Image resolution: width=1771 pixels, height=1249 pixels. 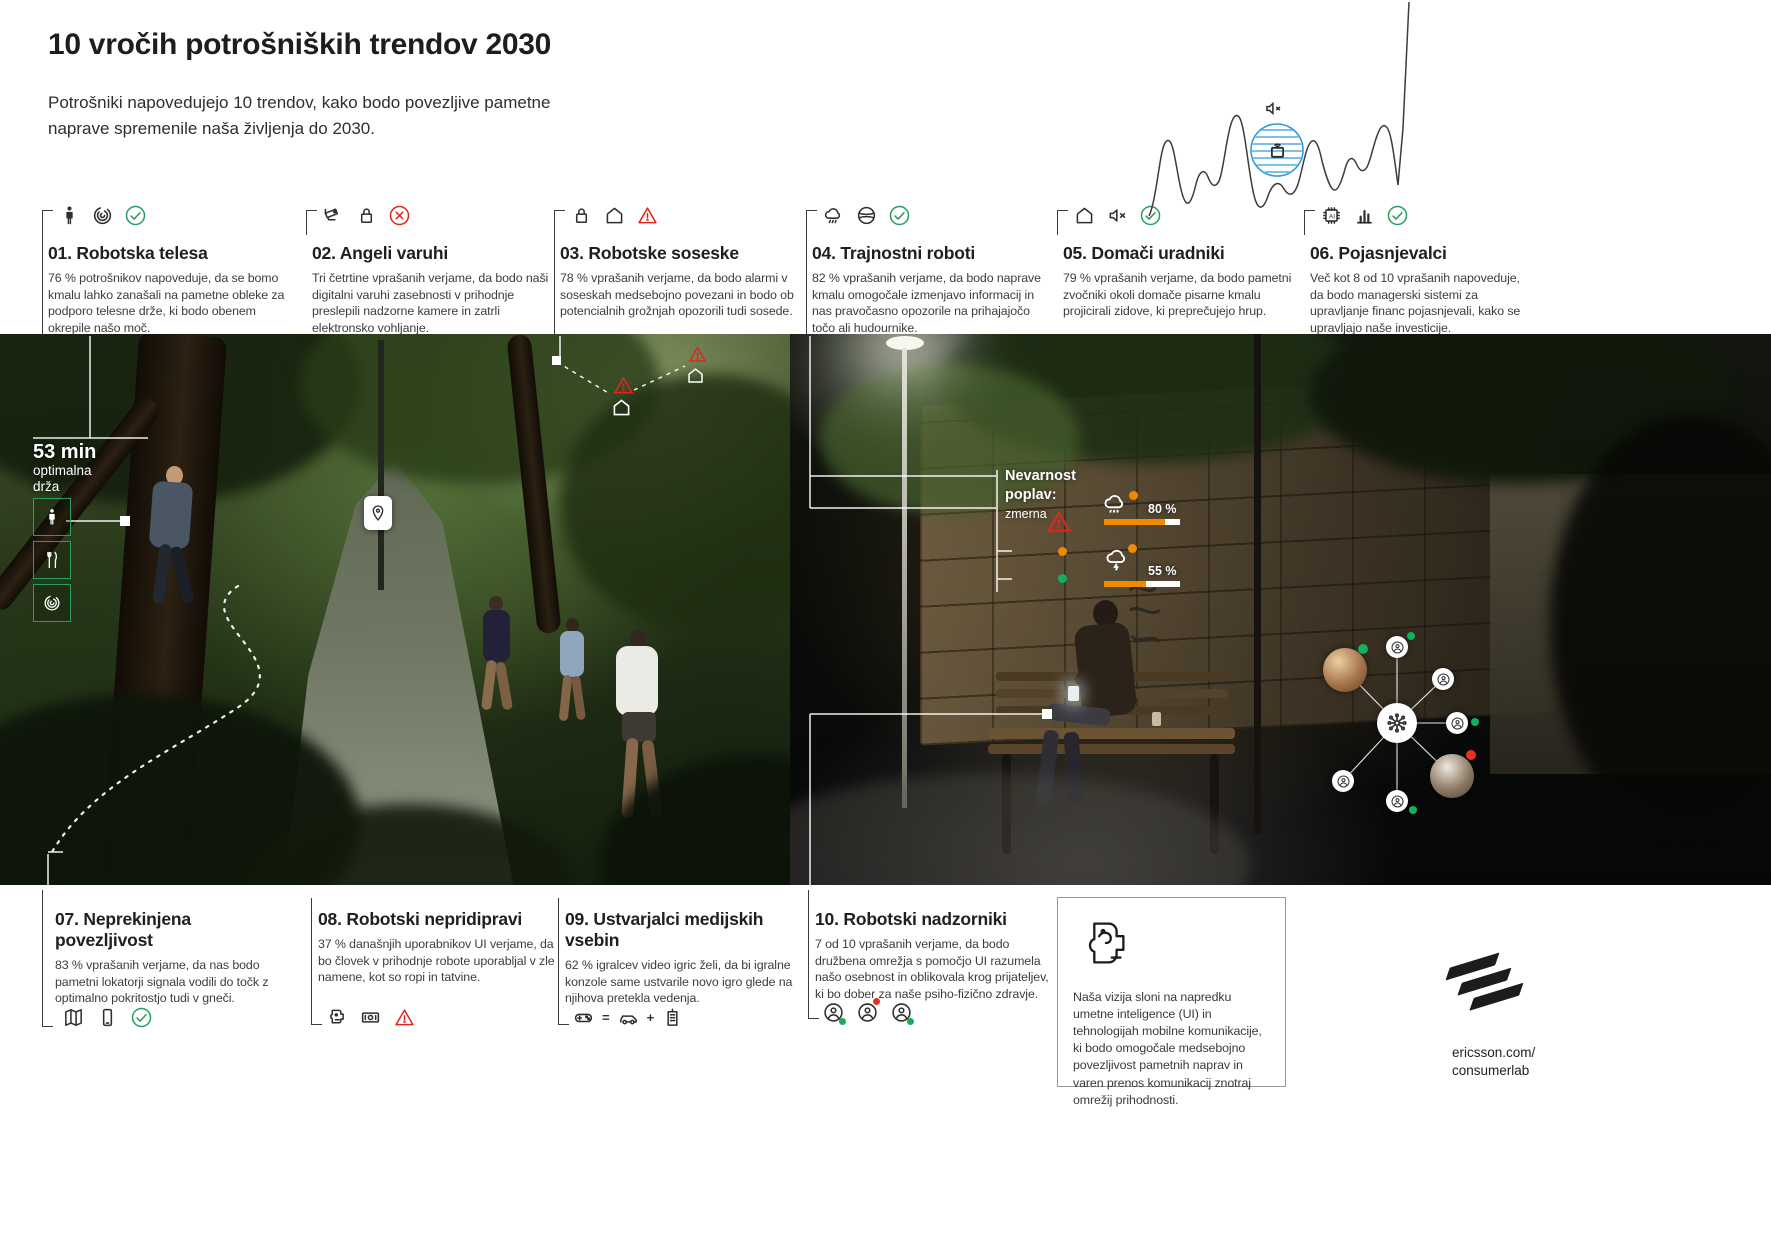 What do you see at coordinates (366, 215) in the screenshot?
I see `padlock-icon` at bounding box center [366, 215].